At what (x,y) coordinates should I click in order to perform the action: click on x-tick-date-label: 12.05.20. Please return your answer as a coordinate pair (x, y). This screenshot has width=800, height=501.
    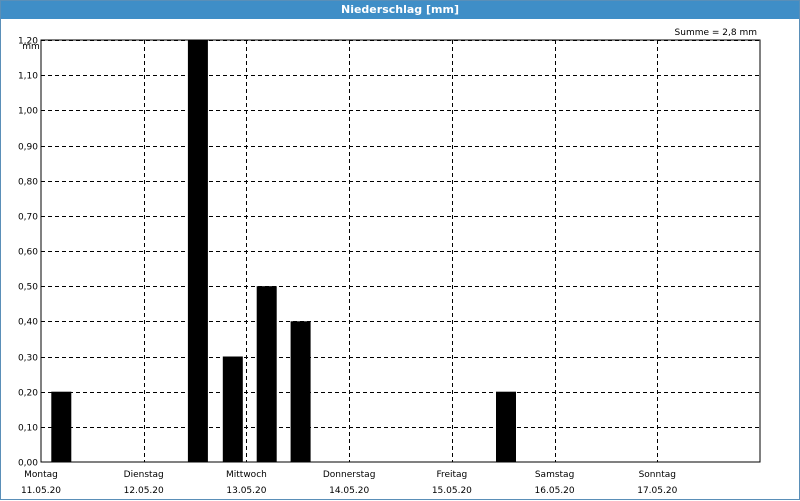
    Looking at the image, I should click on (144, 491).